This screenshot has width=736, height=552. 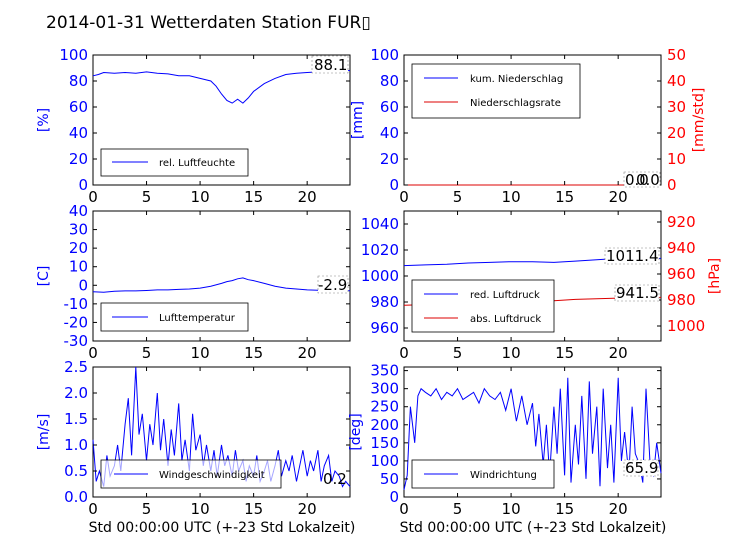 What do you see at coordinates (681, 300) in the screenshot?
I see `pressure-y2tick-label-3: 980` at bounding box center [681, 300].